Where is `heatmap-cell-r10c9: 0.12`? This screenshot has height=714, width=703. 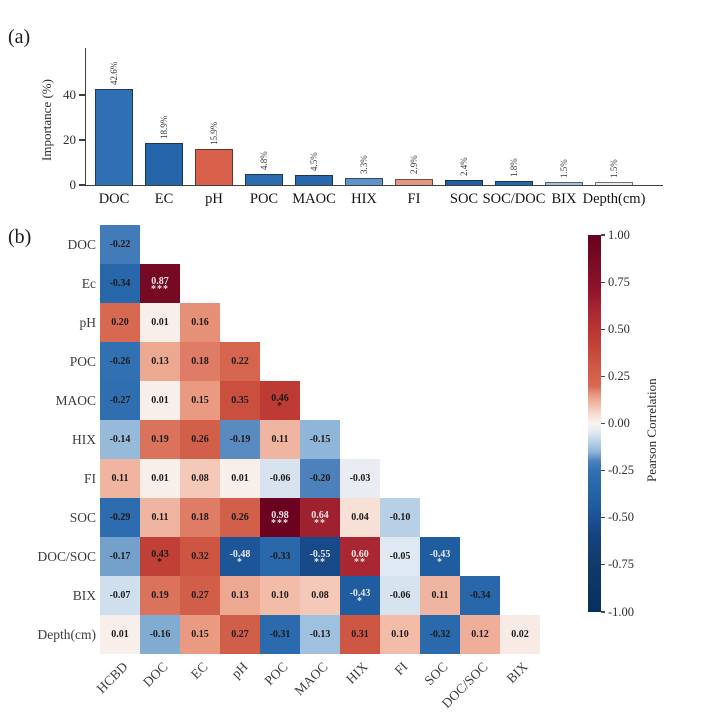
heatmap-cell-r10c9: 0.12 is located at coordinates (480, 634).